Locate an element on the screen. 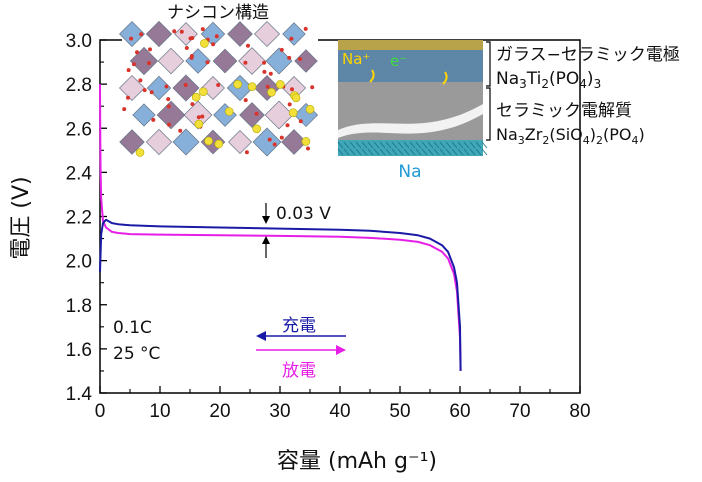  x-tick-label: 20 is located at coordinates (219, 411).